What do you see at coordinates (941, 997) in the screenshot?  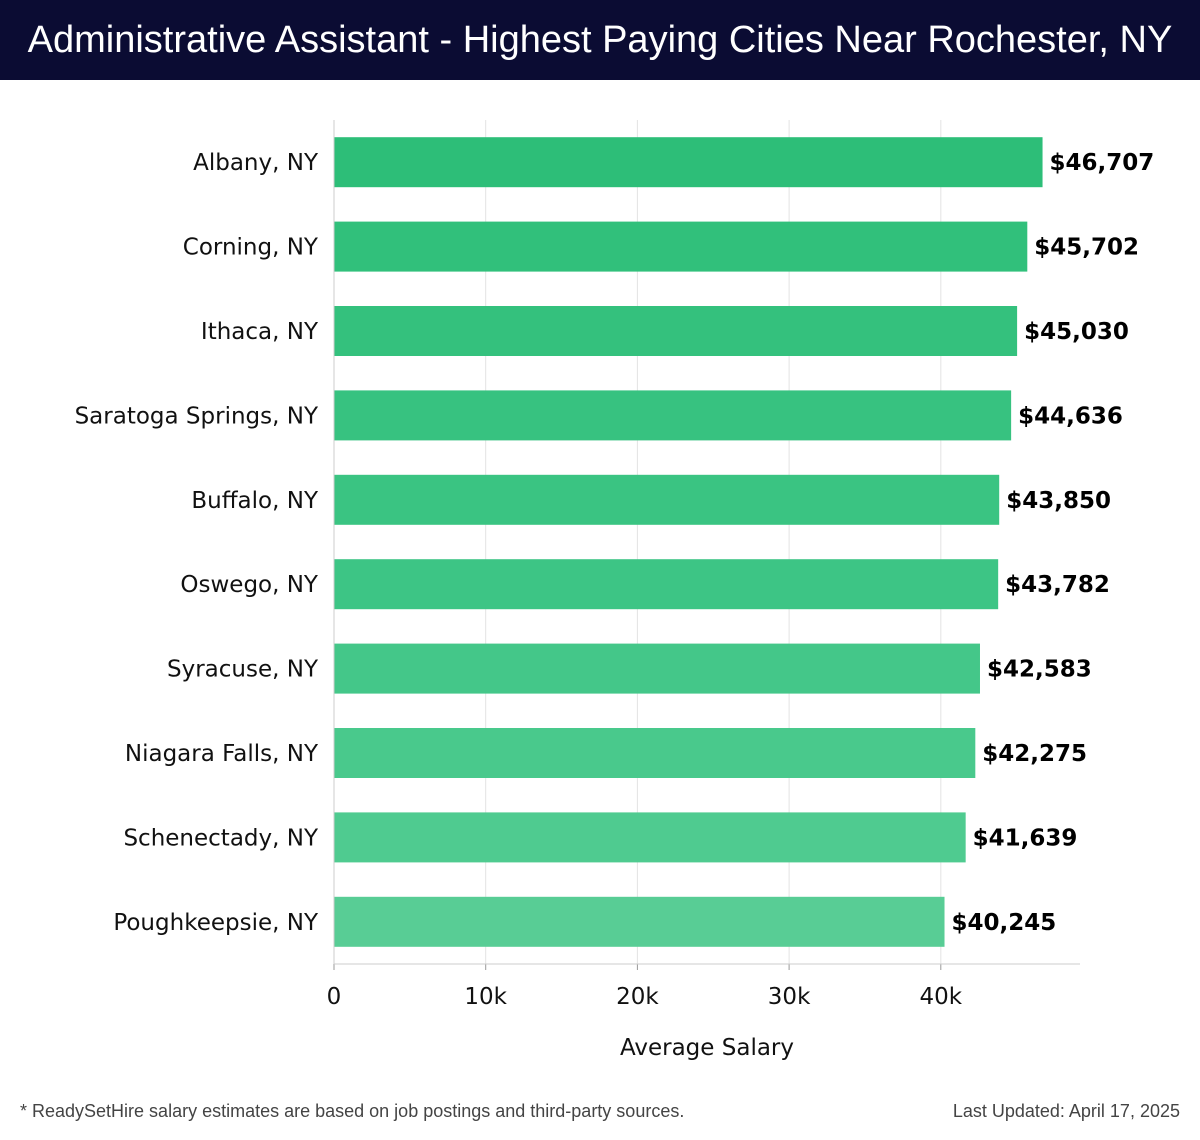 I see `x-tick-label: 40k` at bounding box center [941, 997].